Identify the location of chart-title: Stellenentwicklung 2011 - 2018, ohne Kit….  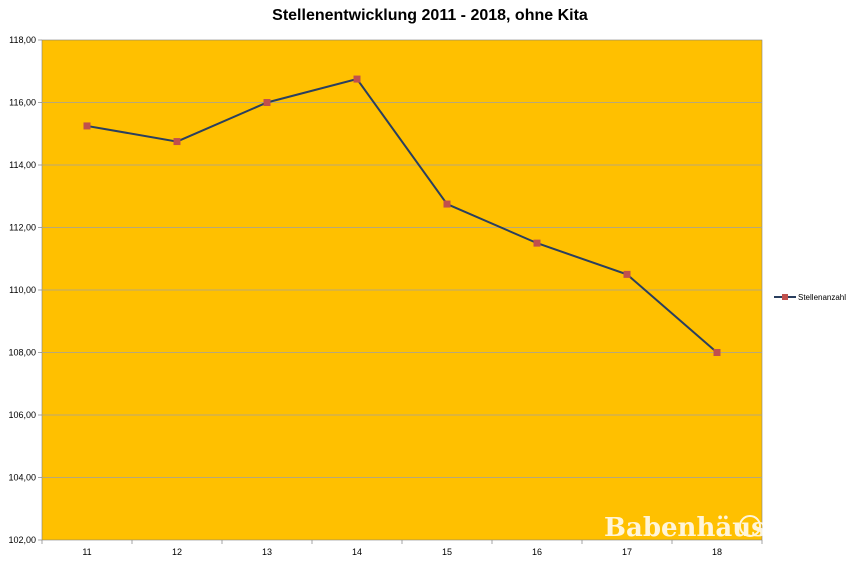
(430, 15).